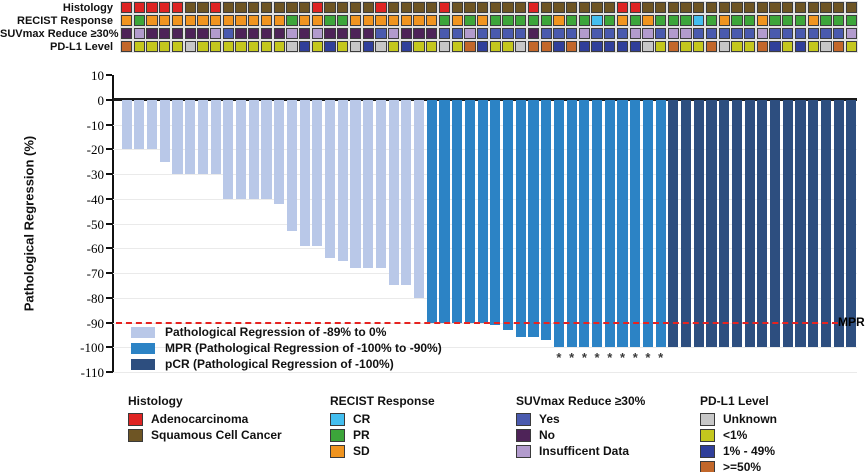 Image resolution: width=865 pixels, height=472 pixels. I want to click on y-tick-label: -30, so click(95, 174).